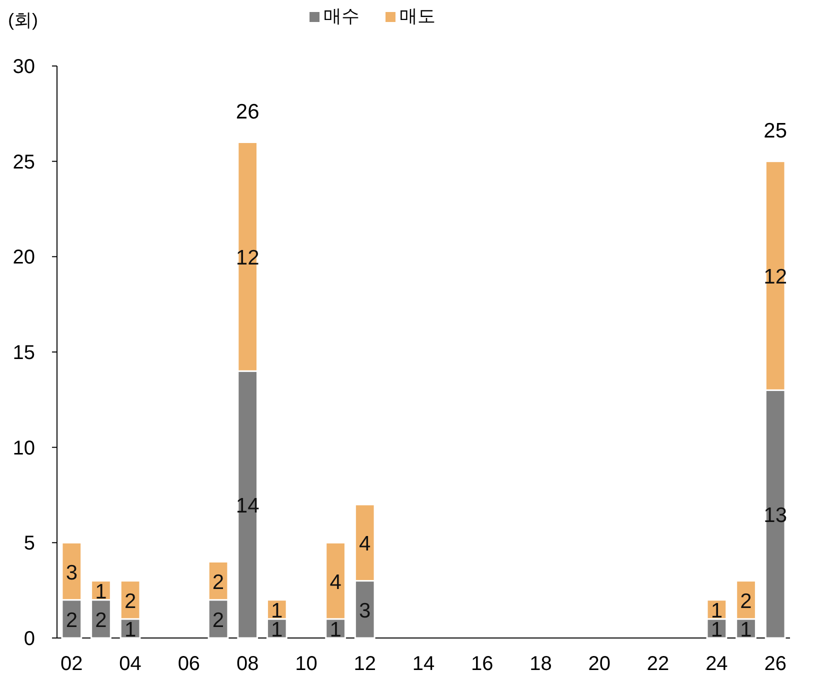 The height and width of the screenshot is (678, 819). I want to click on x-tick-label: 08, so click(247, 664).